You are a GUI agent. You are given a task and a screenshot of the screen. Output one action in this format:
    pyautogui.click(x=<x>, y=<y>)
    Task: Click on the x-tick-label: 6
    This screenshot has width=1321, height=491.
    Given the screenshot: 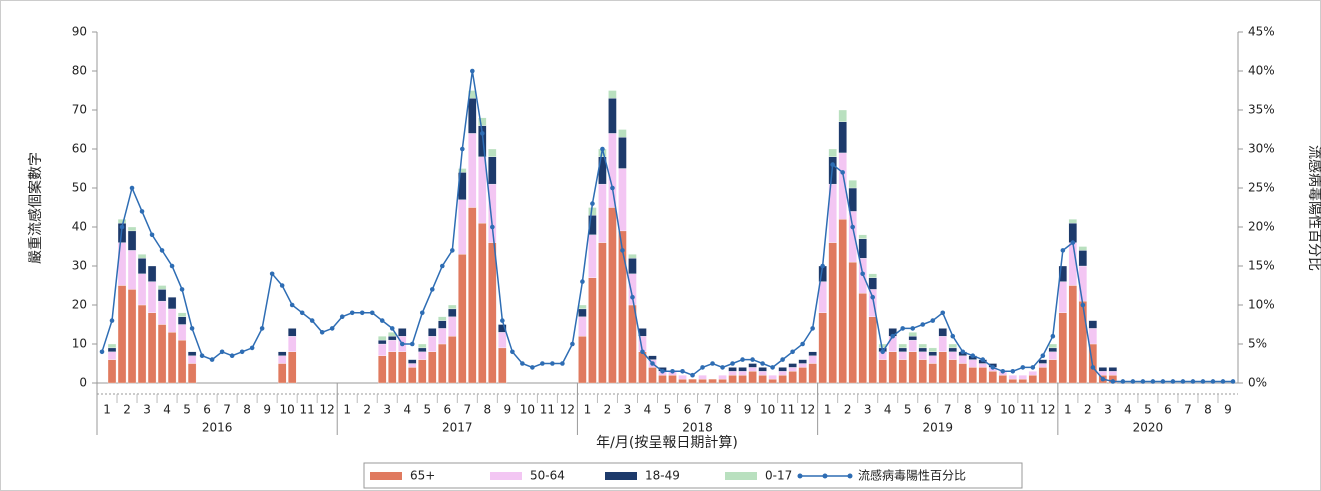 What is the action you would take?
    pyautogui.click(x=207, y=410)
    